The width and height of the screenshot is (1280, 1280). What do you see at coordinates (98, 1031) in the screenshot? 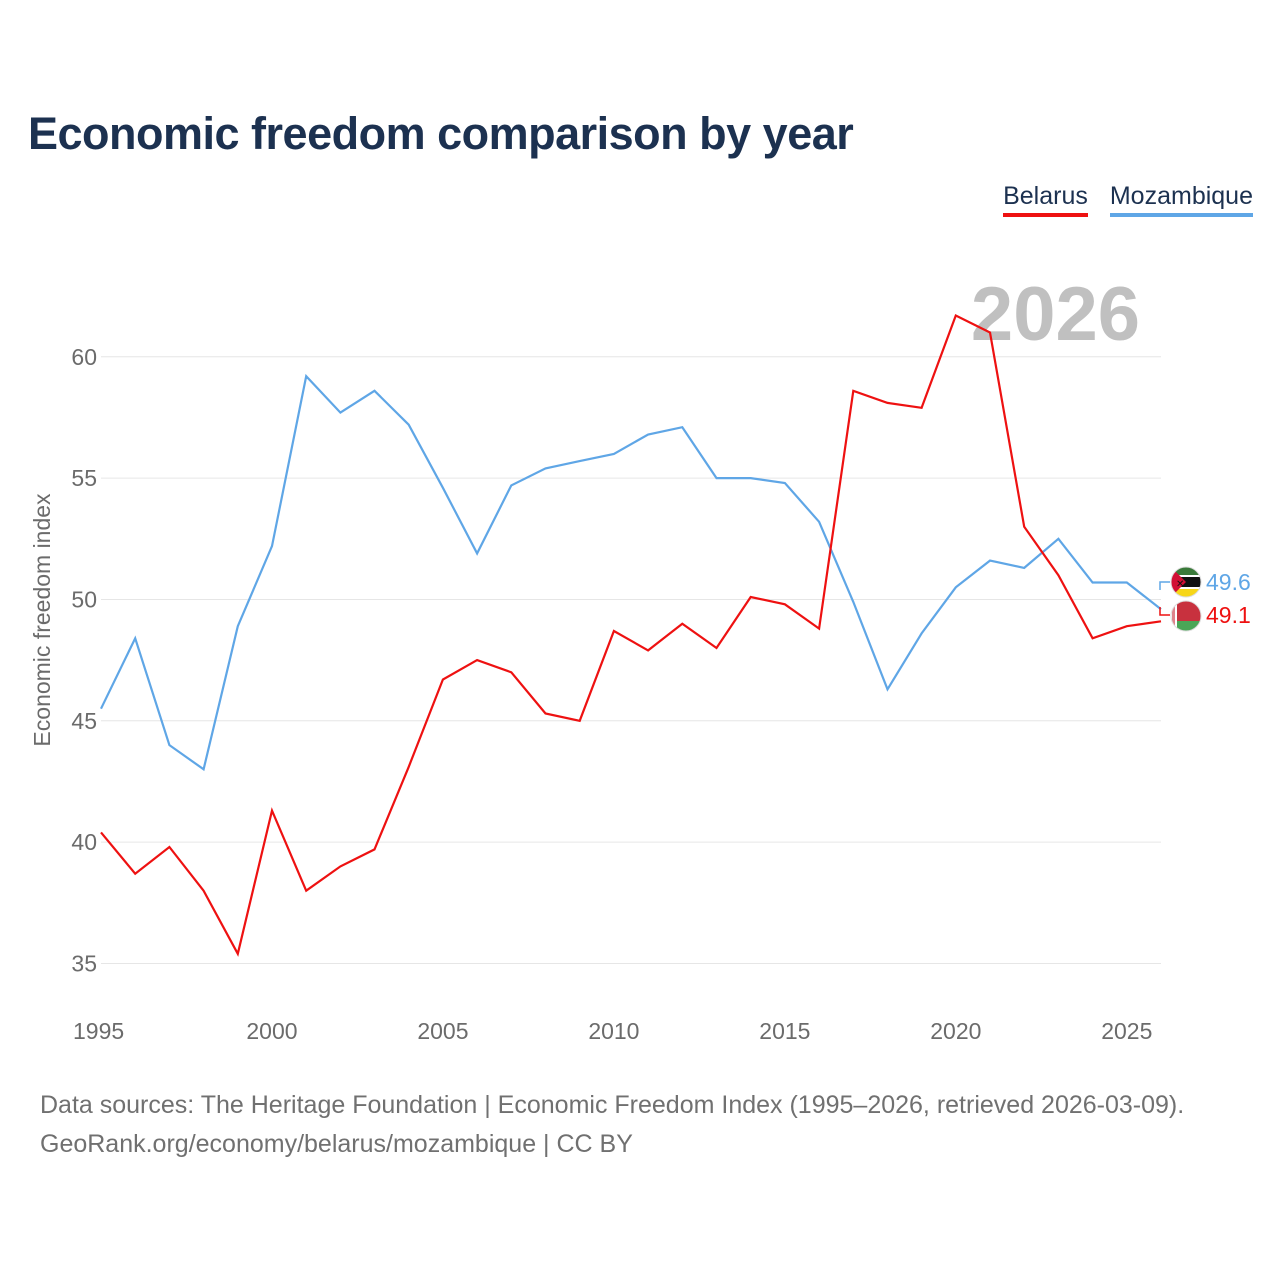
I see `x-tick-label: 1995` at bounding box center [98, 1031].